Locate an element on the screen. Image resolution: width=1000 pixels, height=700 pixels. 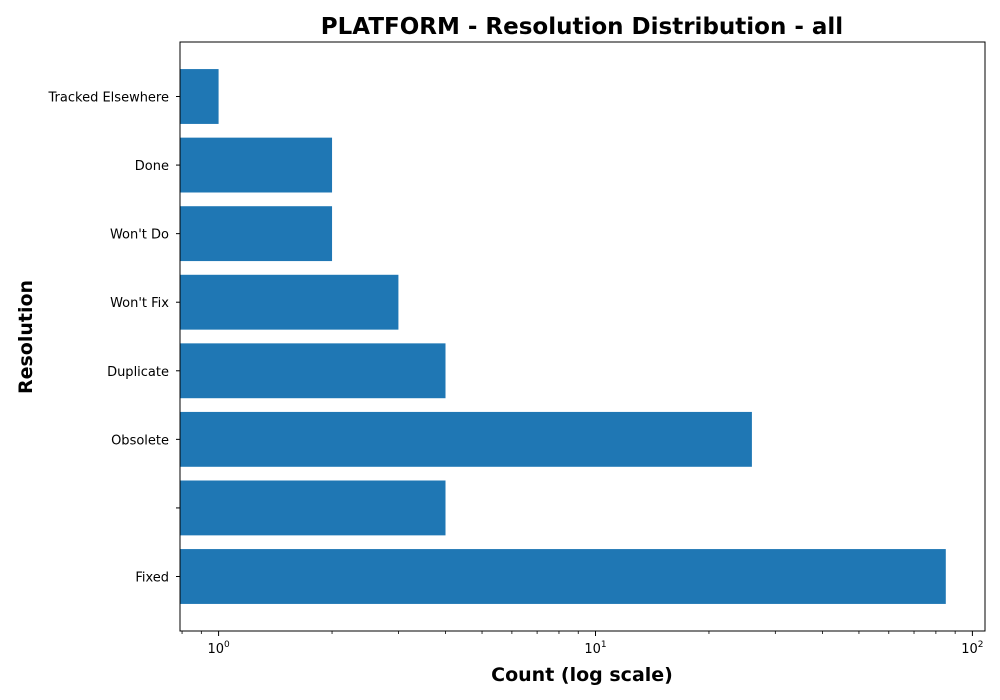
y-tick-label: Tracked Elsewhere is located at coordinates (108, 98).